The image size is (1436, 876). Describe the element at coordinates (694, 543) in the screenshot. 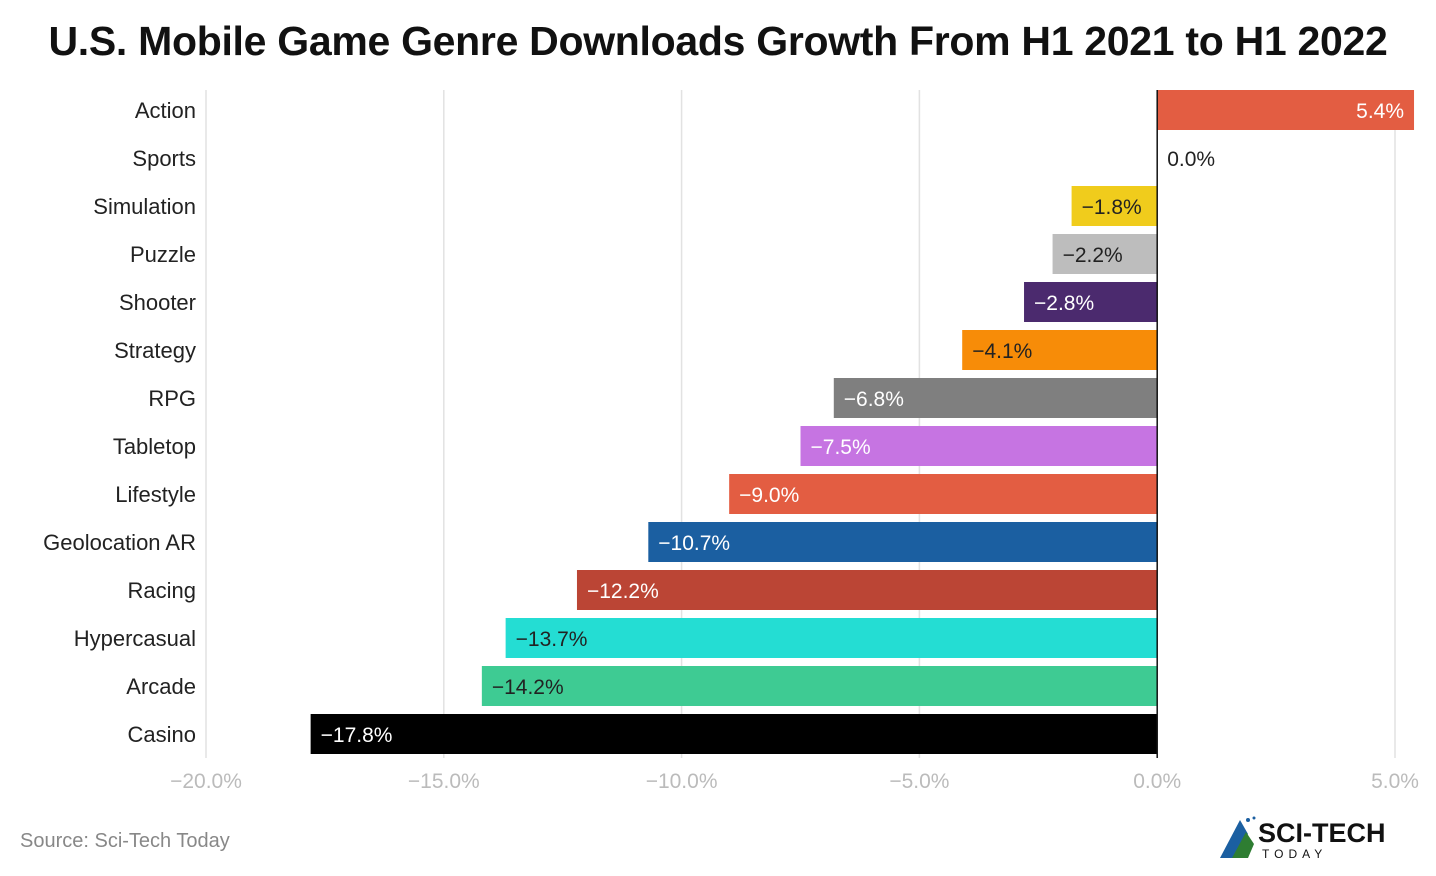

I see `value-label: −10.7%` at that location.